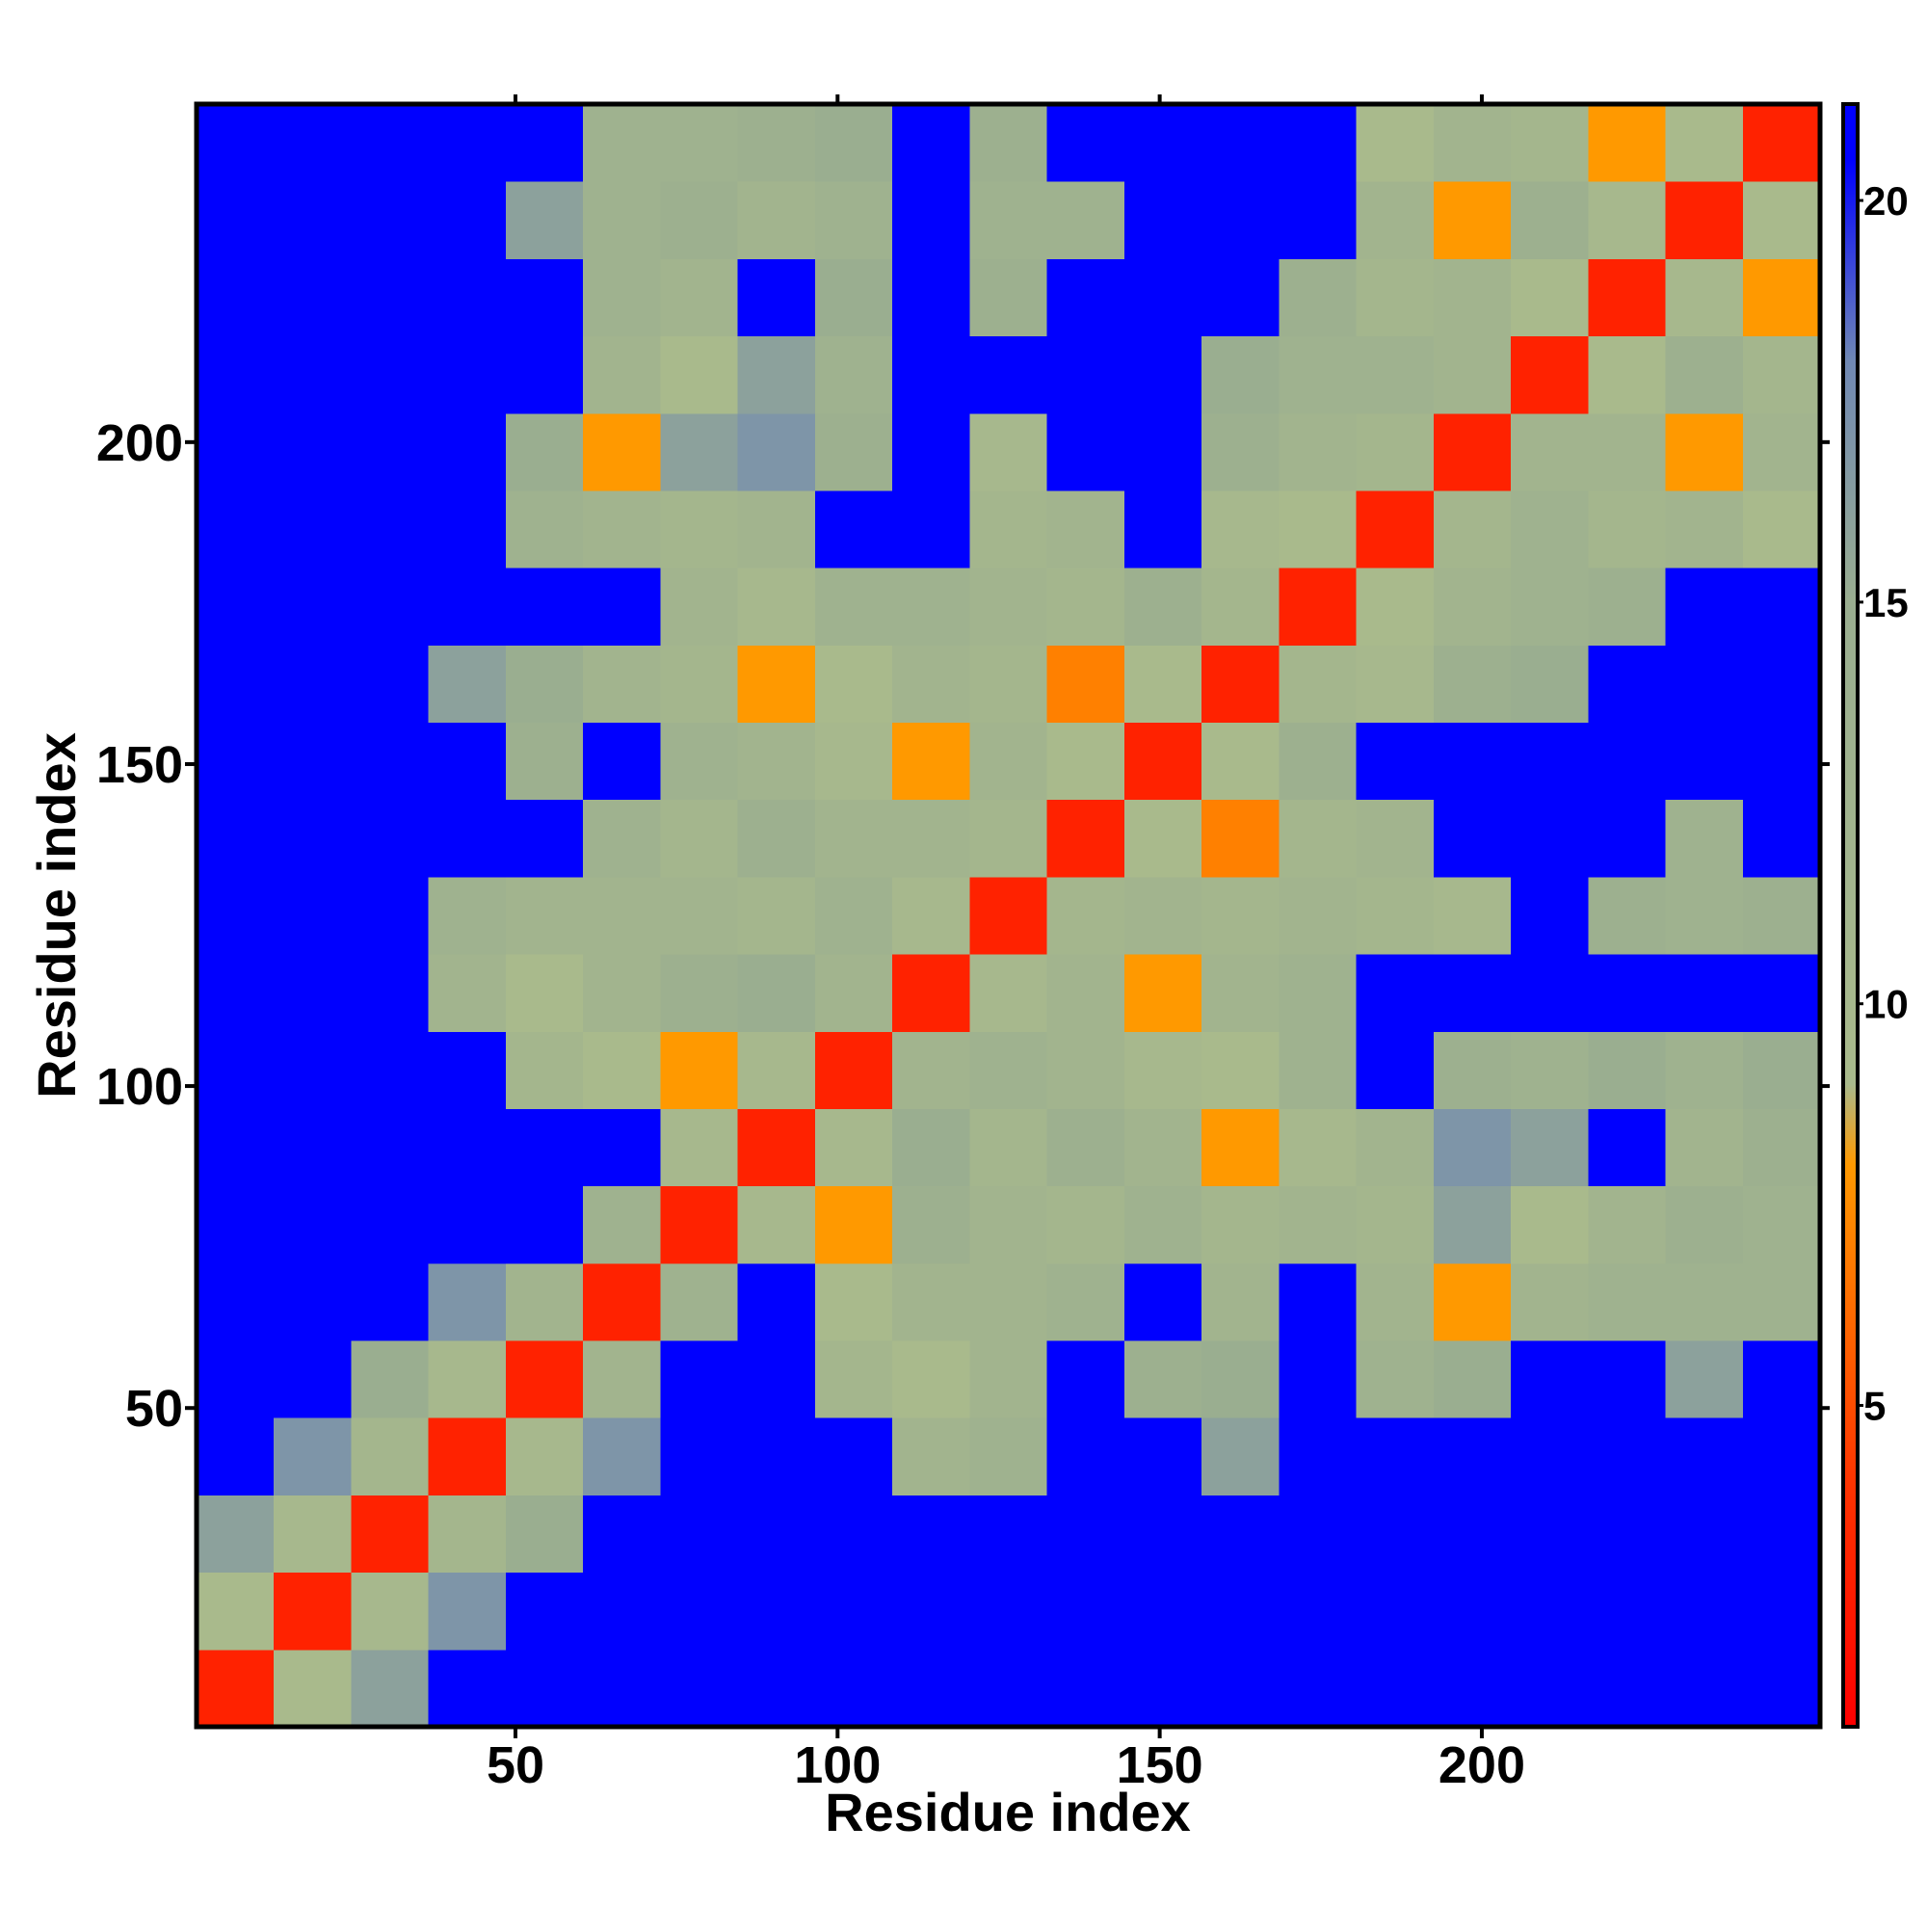  I want to click on x-tick-label: 150, so click(1160, 1765).